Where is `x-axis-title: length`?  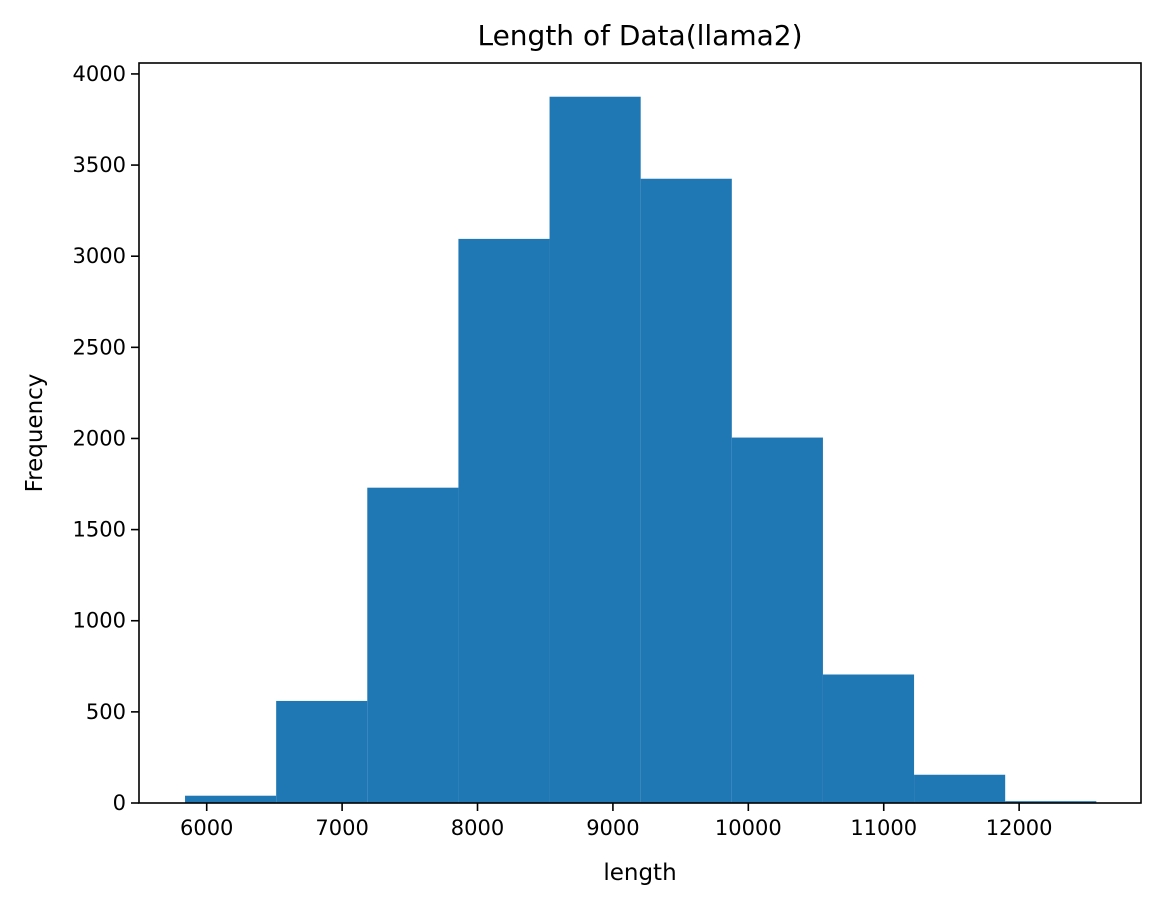 x-axis-title: length is located at coordinates (639, 873).